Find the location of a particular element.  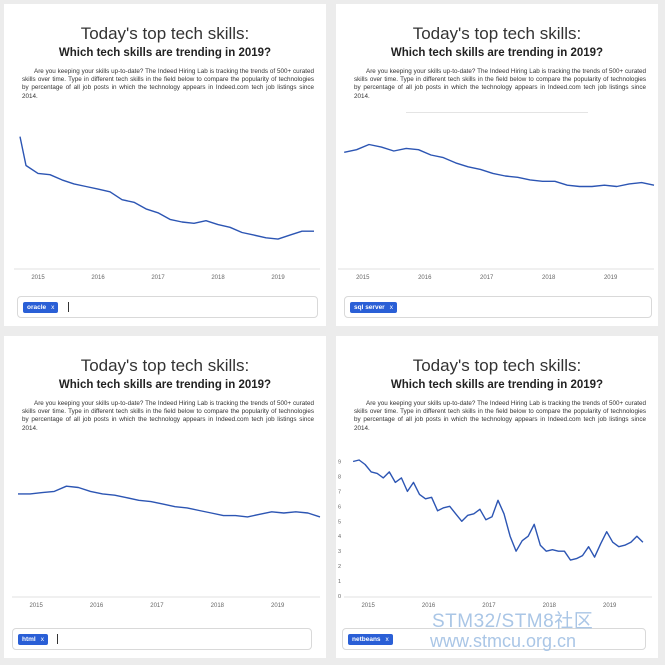

y-tick-label: 0 is located at coordinates (339, 597).